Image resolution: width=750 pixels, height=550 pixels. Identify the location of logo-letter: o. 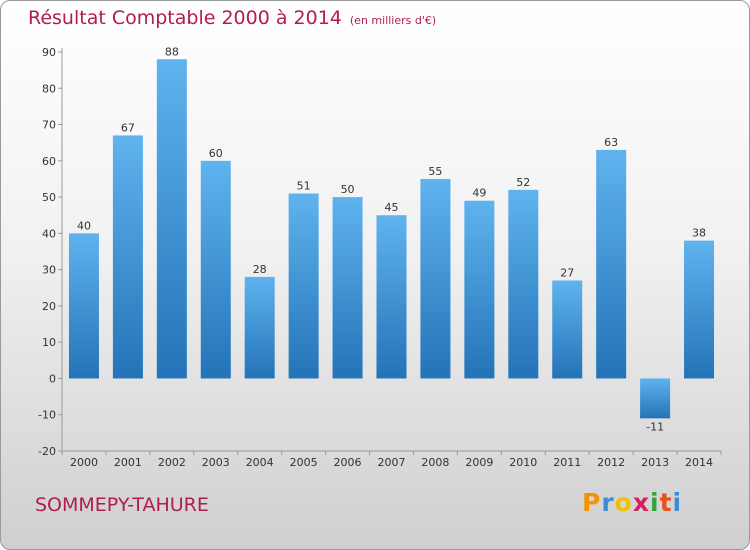
(623, 502).